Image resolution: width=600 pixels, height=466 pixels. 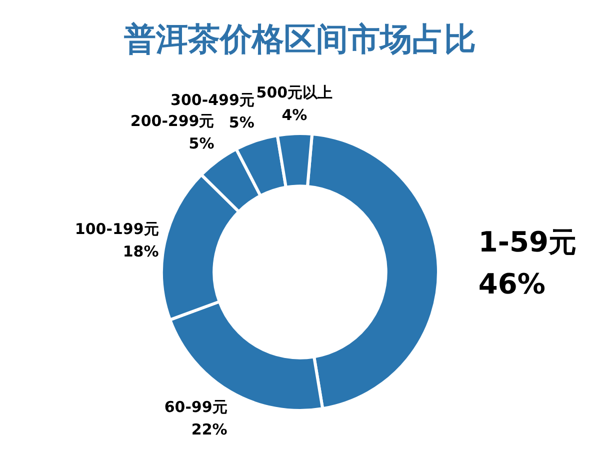 What do you see at coordinates (212, 100) in the screenshot?
I see `slice-label: 300-499元` at bounding box center [212, 100].